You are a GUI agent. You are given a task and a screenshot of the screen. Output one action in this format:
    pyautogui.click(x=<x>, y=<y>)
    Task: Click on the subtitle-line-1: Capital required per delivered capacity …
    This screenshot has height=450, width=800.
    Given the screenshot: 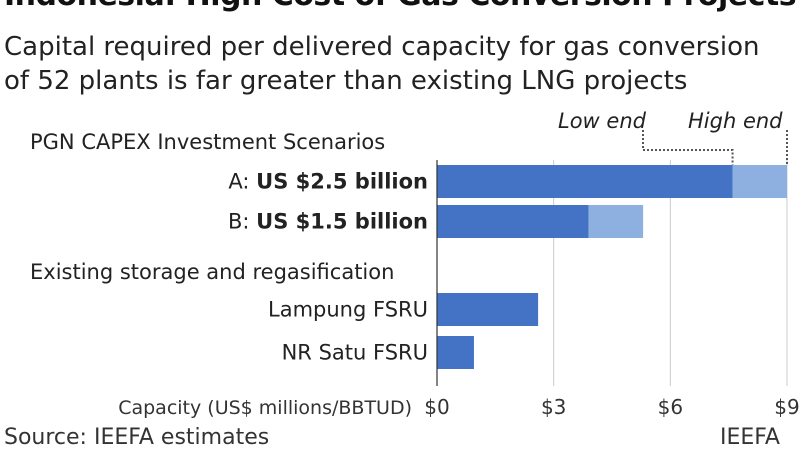 What is the action you would take?
    pyautogui.click(x=382, y=47)
    